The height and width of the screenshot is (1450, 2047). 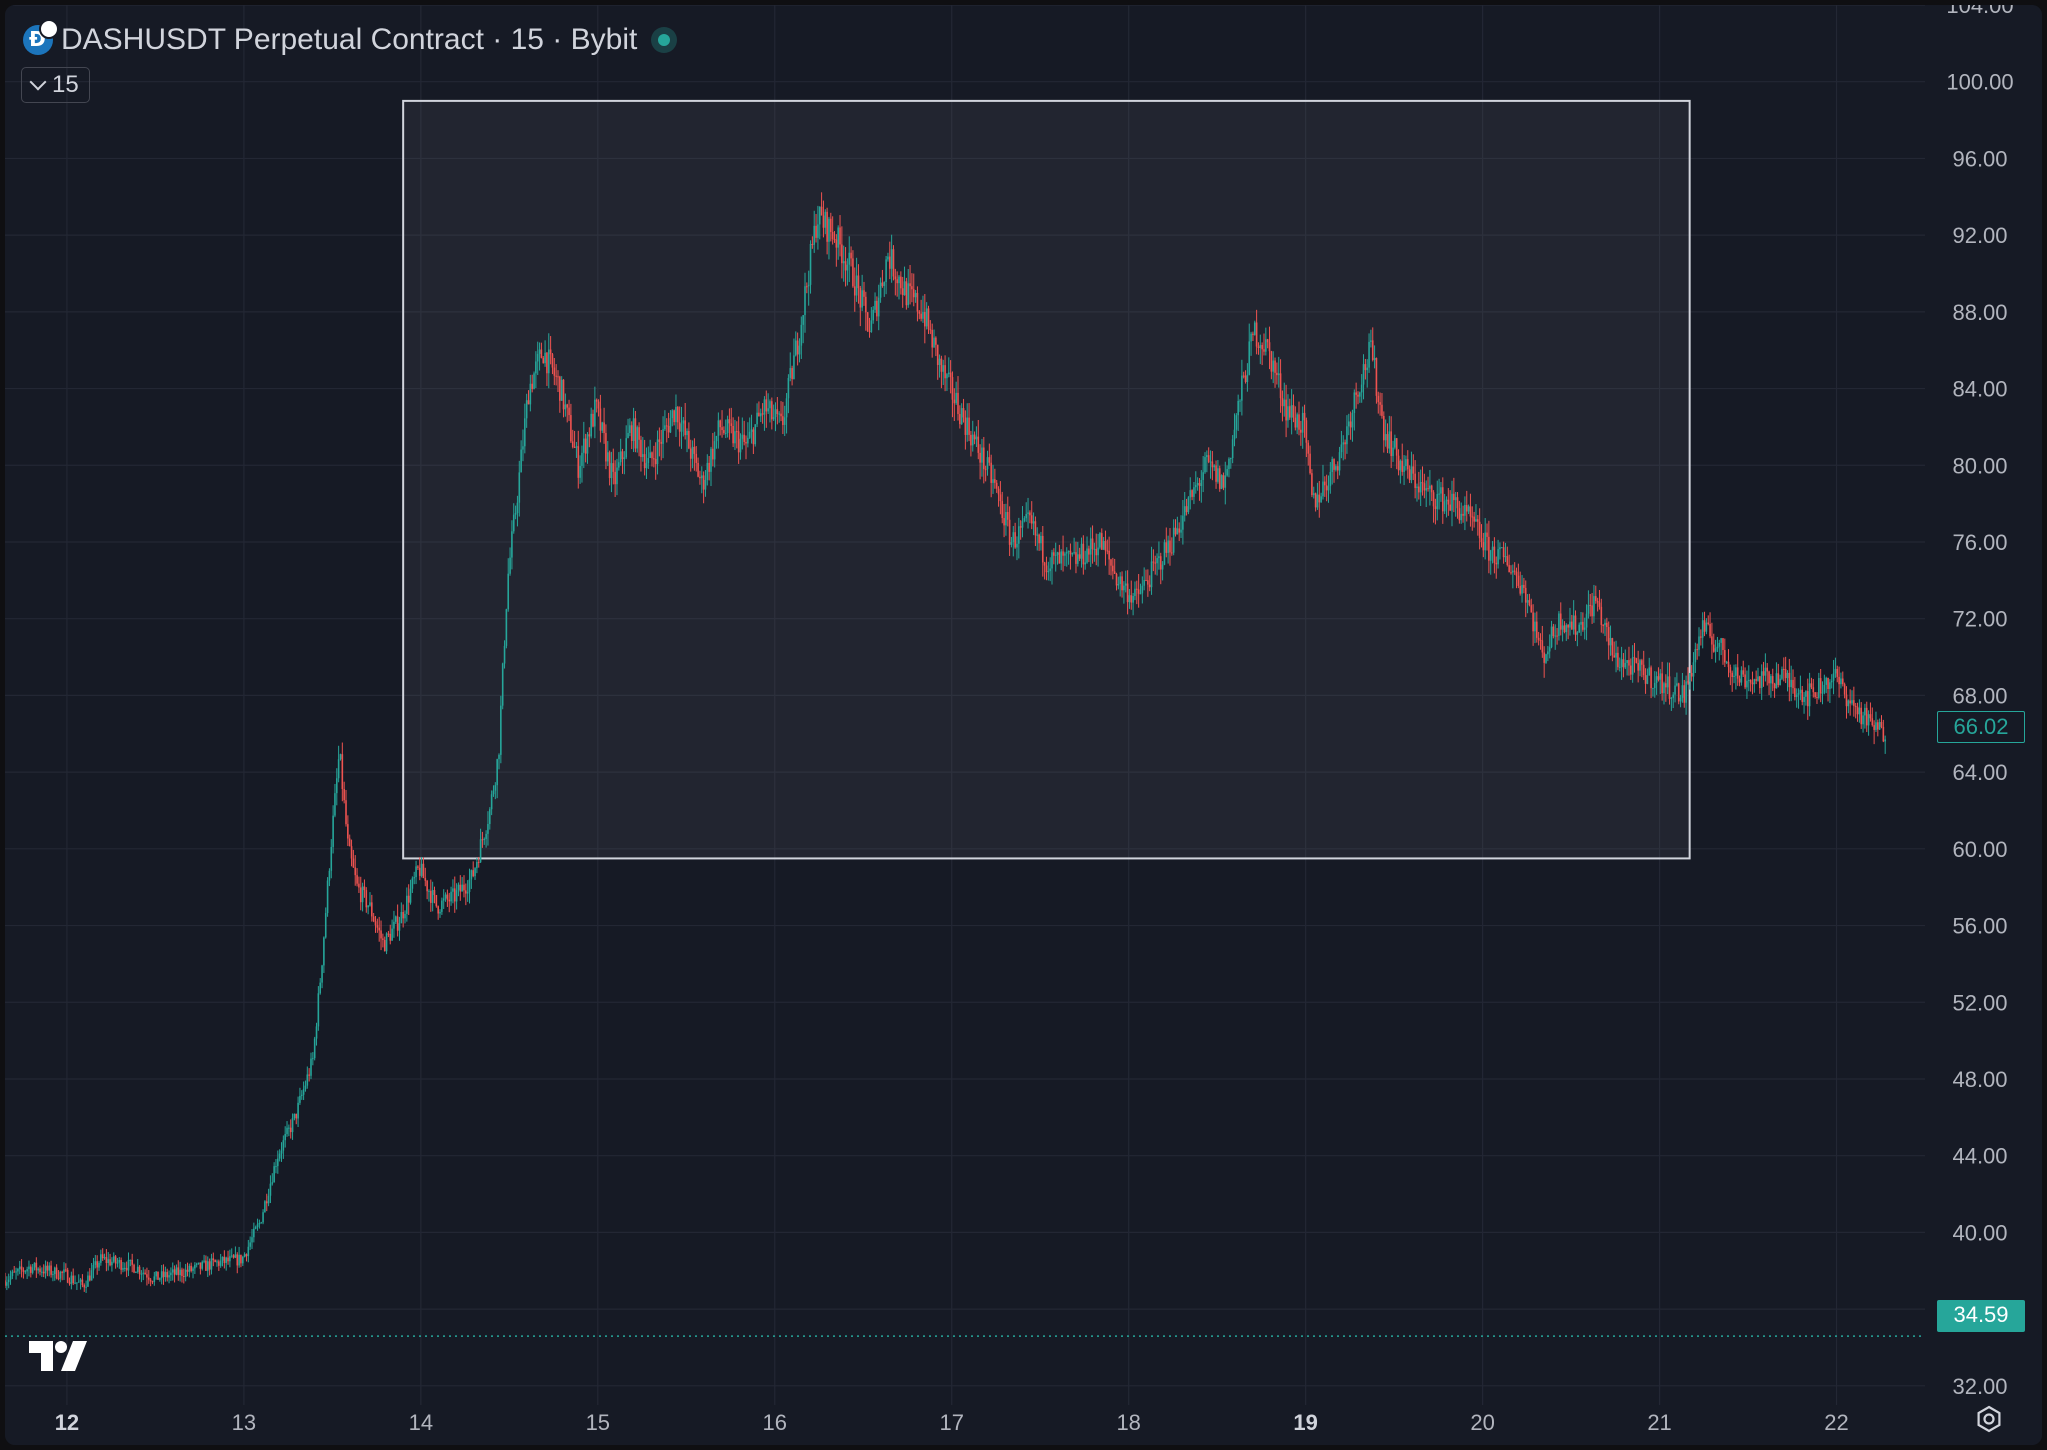 I want to click on symbol-title: DASHUSDT Perpetual Contract · 15 · Bybit, so click(x=349, y=39).